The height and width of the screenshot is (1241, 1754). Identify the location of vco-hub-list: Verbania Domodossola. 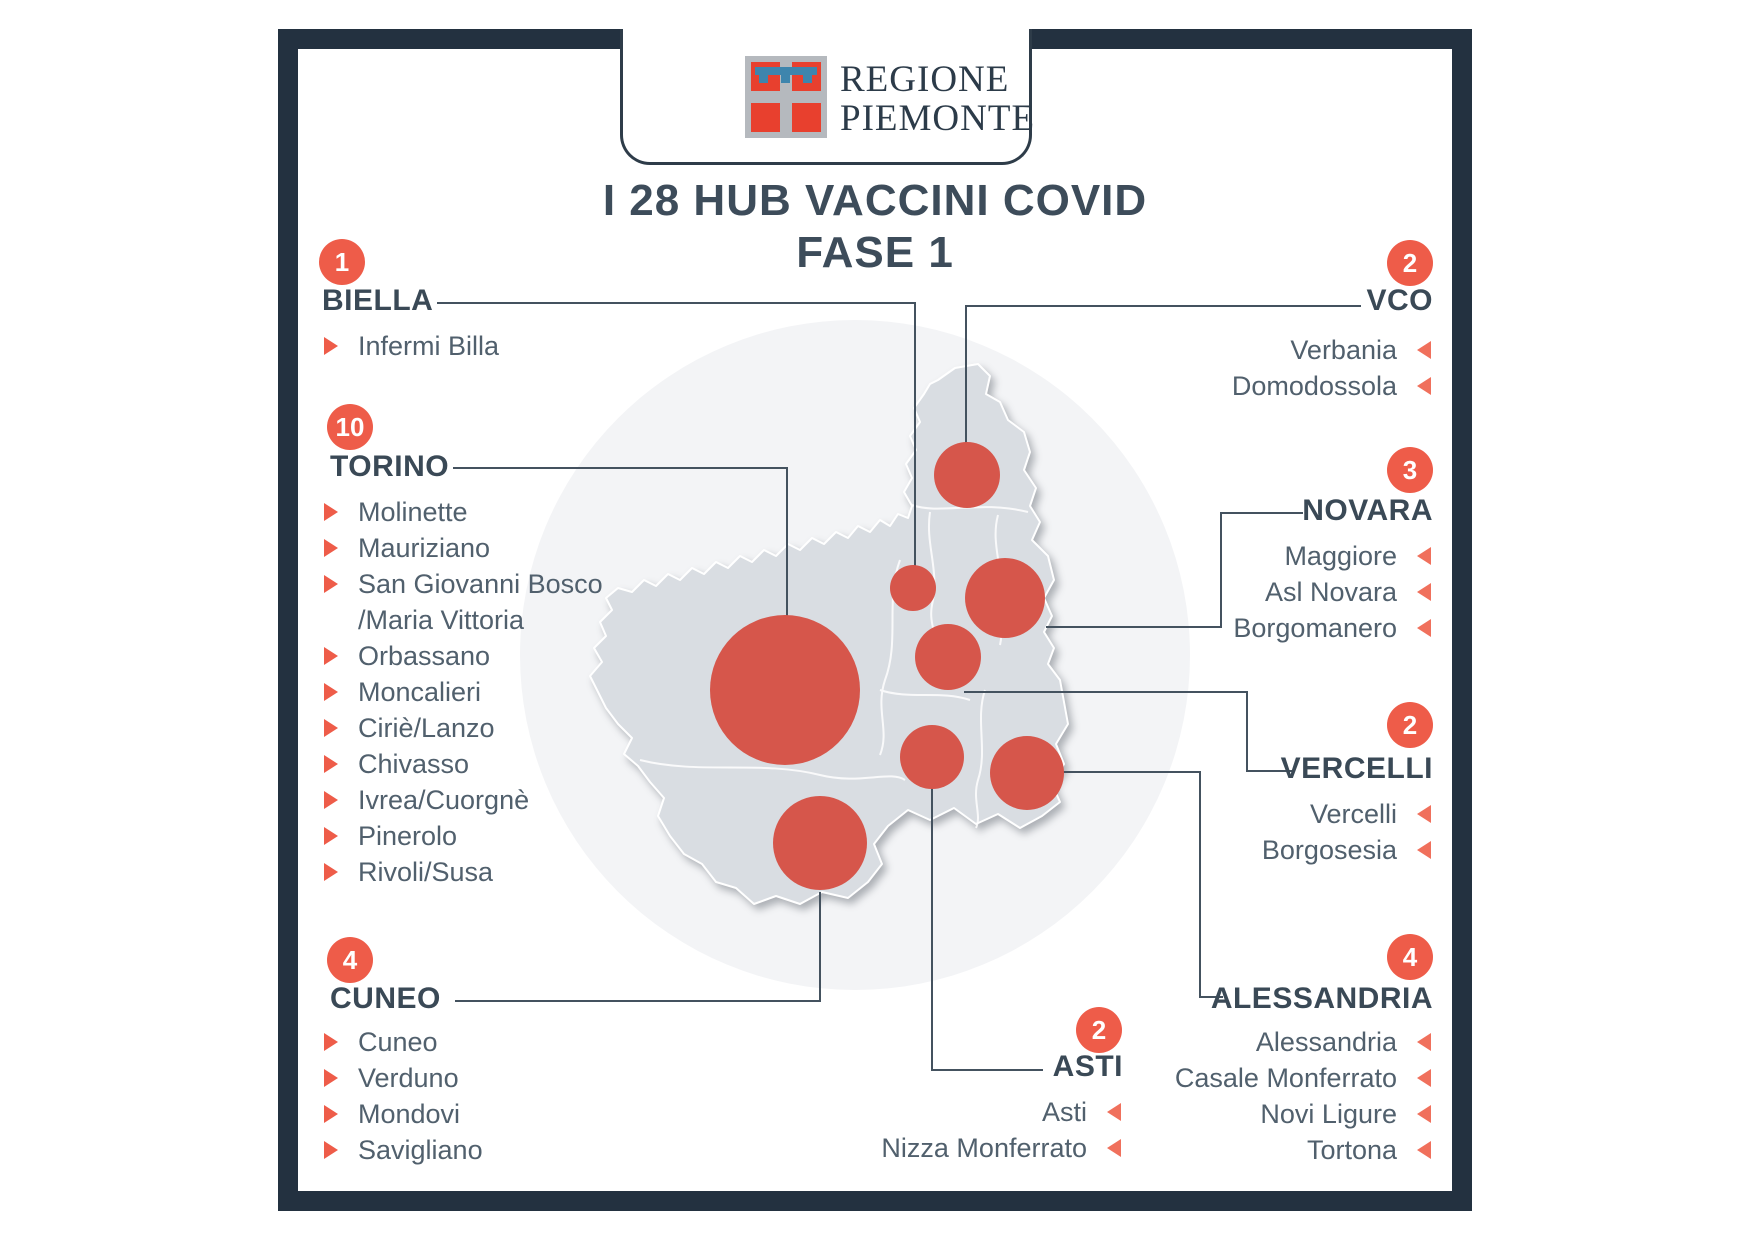
(1332, 368).